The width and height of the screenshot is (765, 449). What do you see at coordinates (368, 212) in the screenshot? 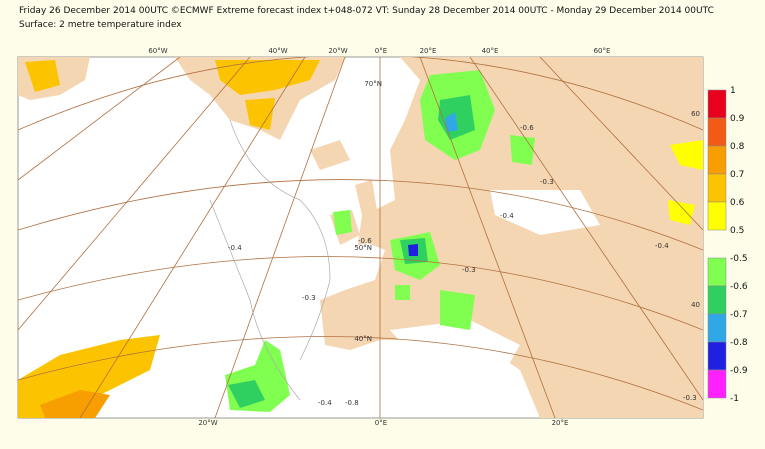
I see `britain` at bounding box center [368, 212].